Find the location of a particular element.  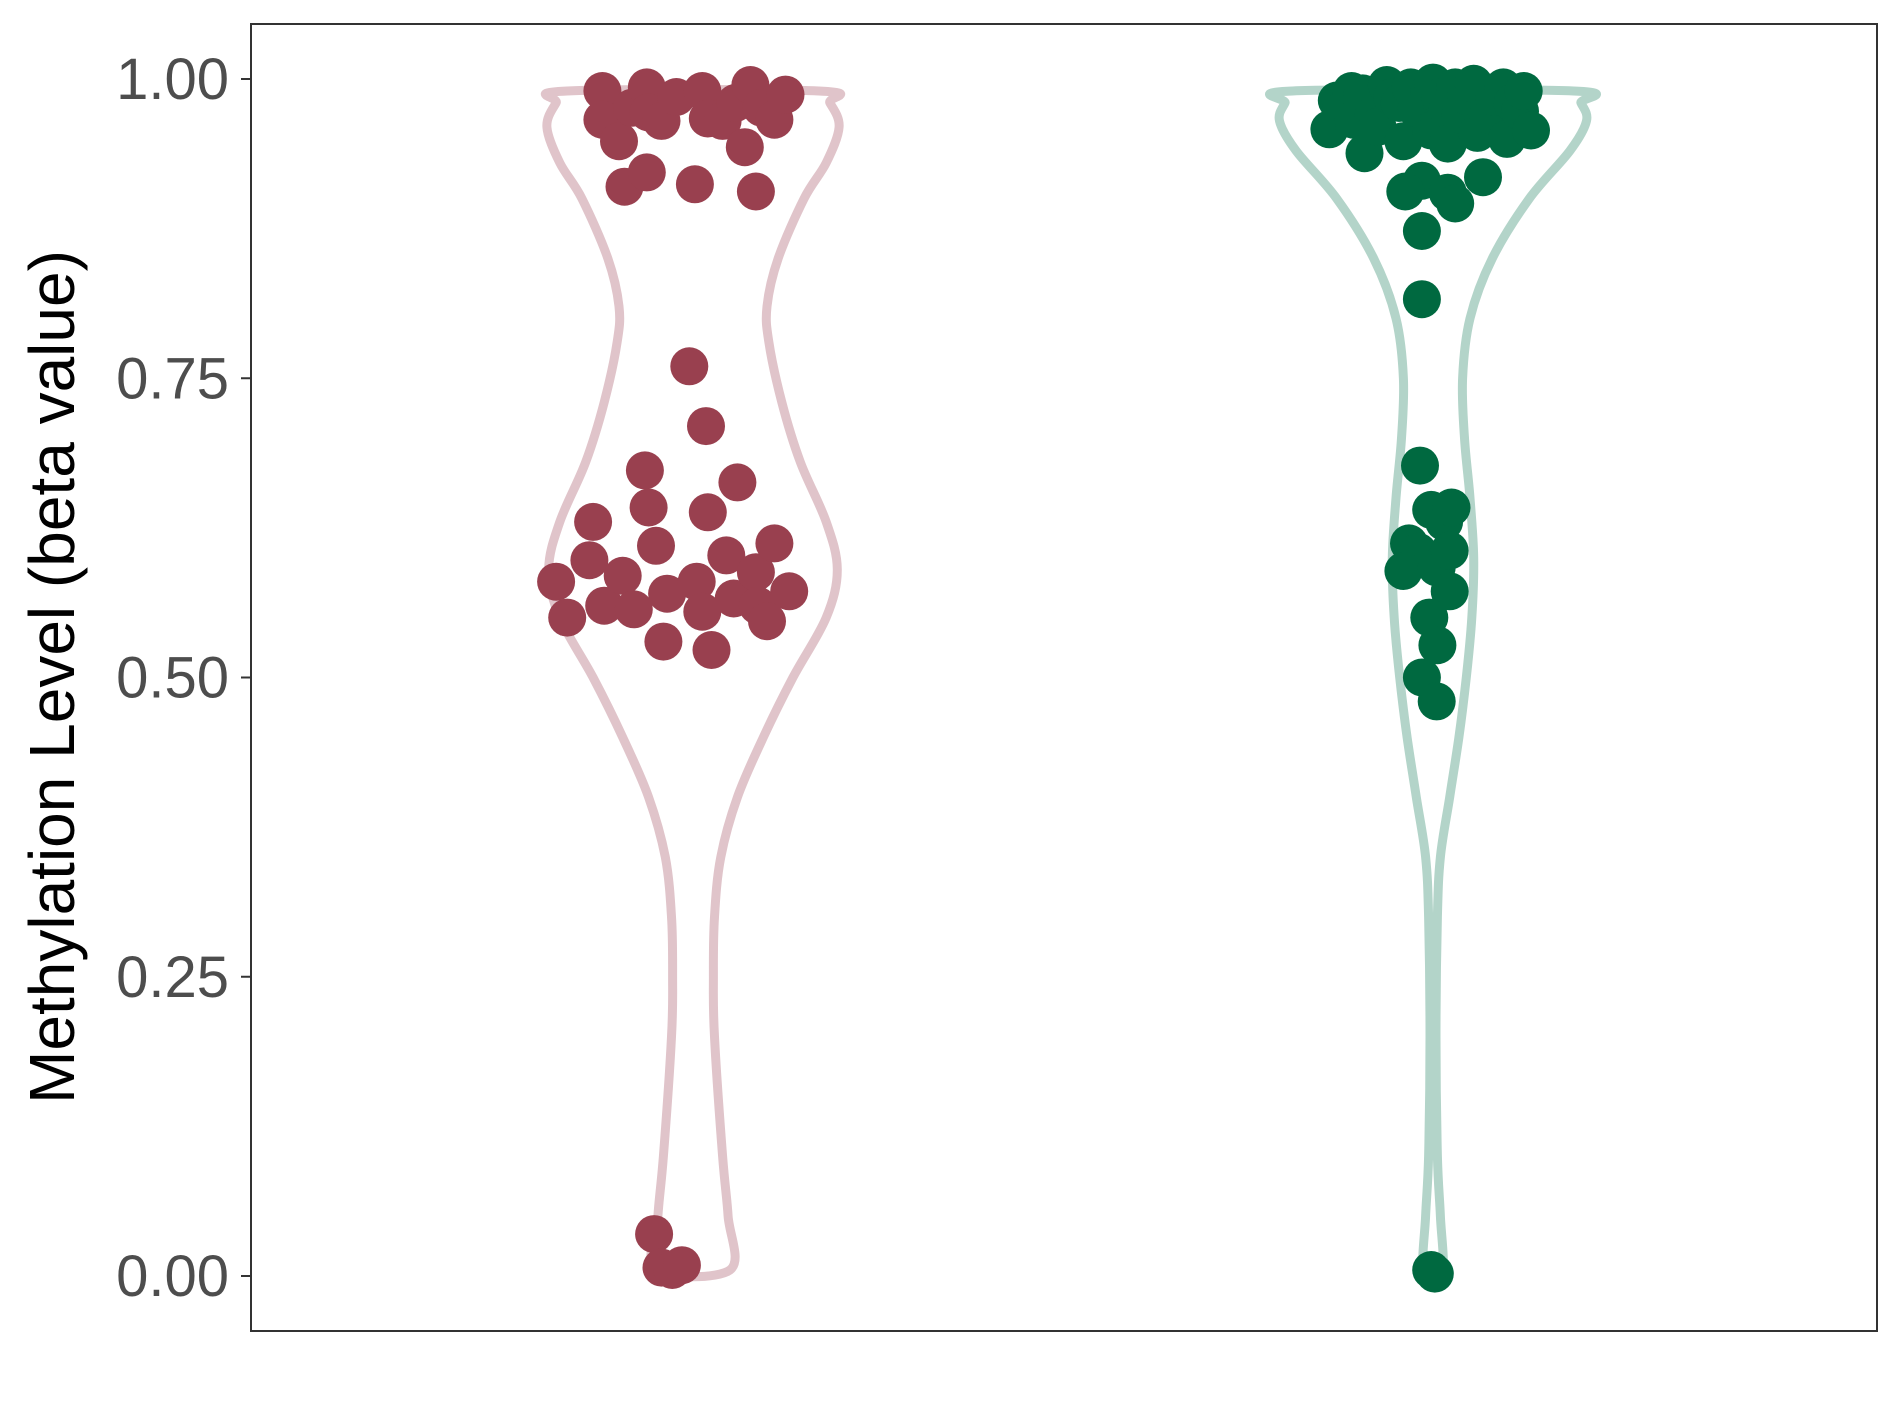

y-axis-title: Methylation Level (beta value) is located at coordinates (52, 677).